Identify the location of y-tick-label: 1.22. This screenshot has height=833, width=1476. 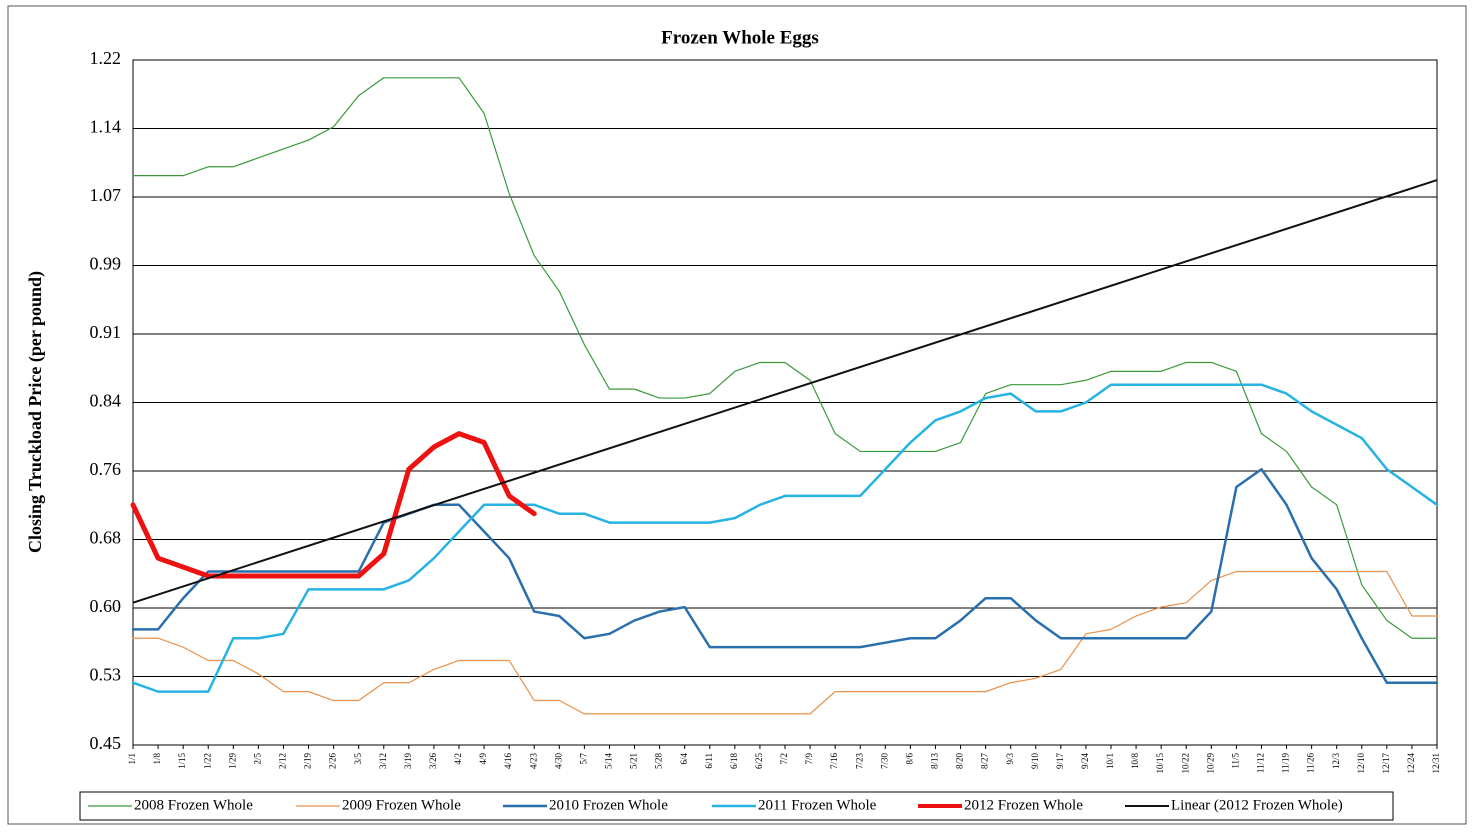
(106, 58).